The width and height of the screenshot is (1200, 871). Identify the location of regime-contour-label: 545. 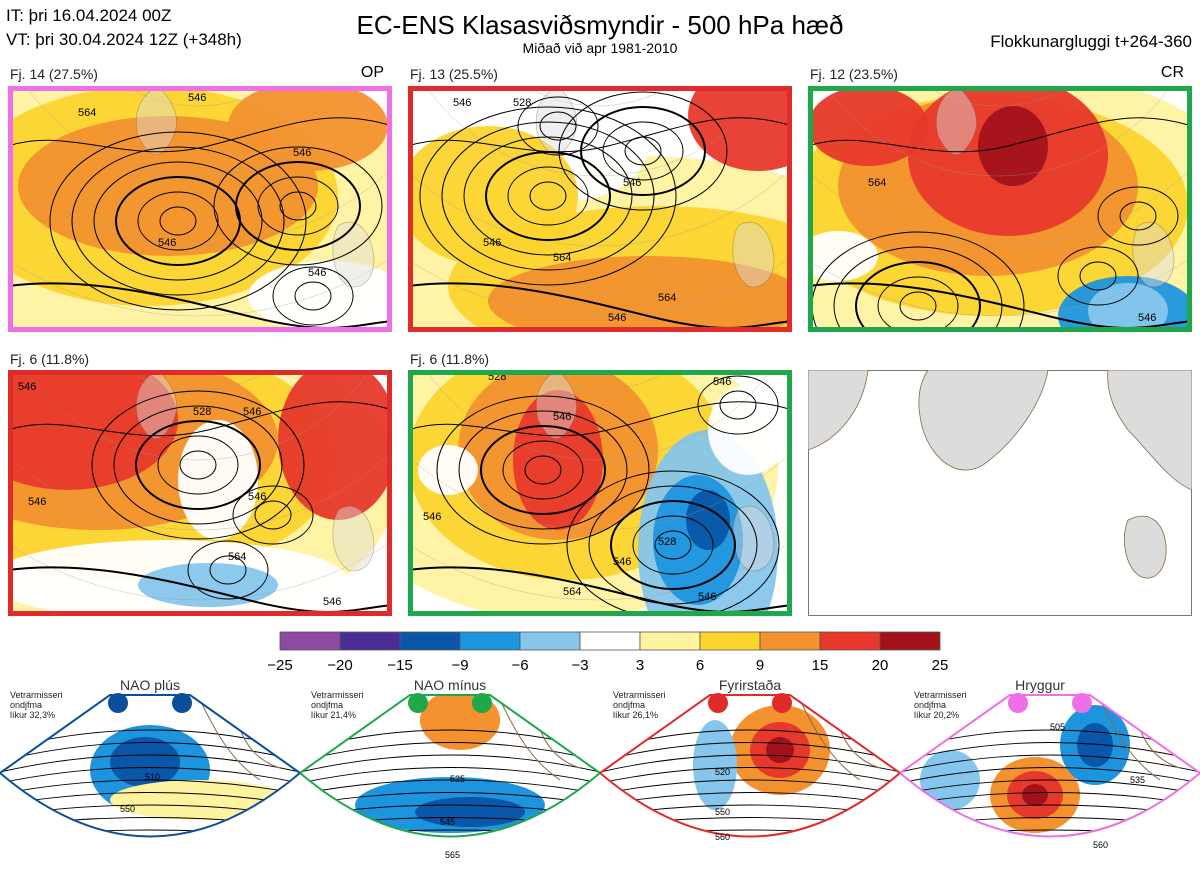
(447, 822).